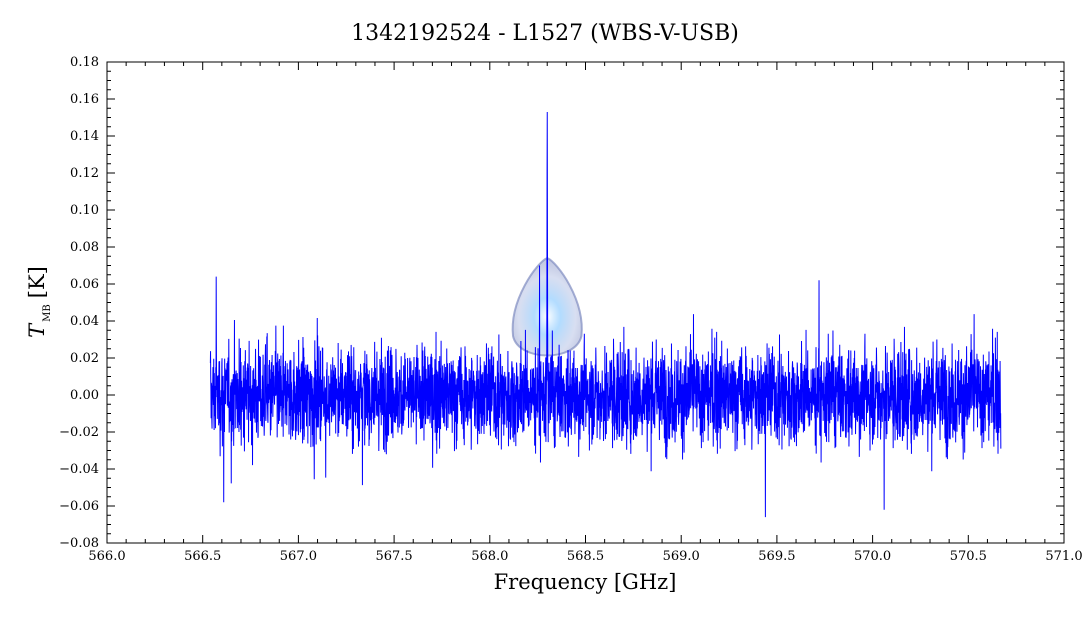 The image size is (1090, 618). I want to click on y-axis-label-text: TMB [K], so click(39, 302).